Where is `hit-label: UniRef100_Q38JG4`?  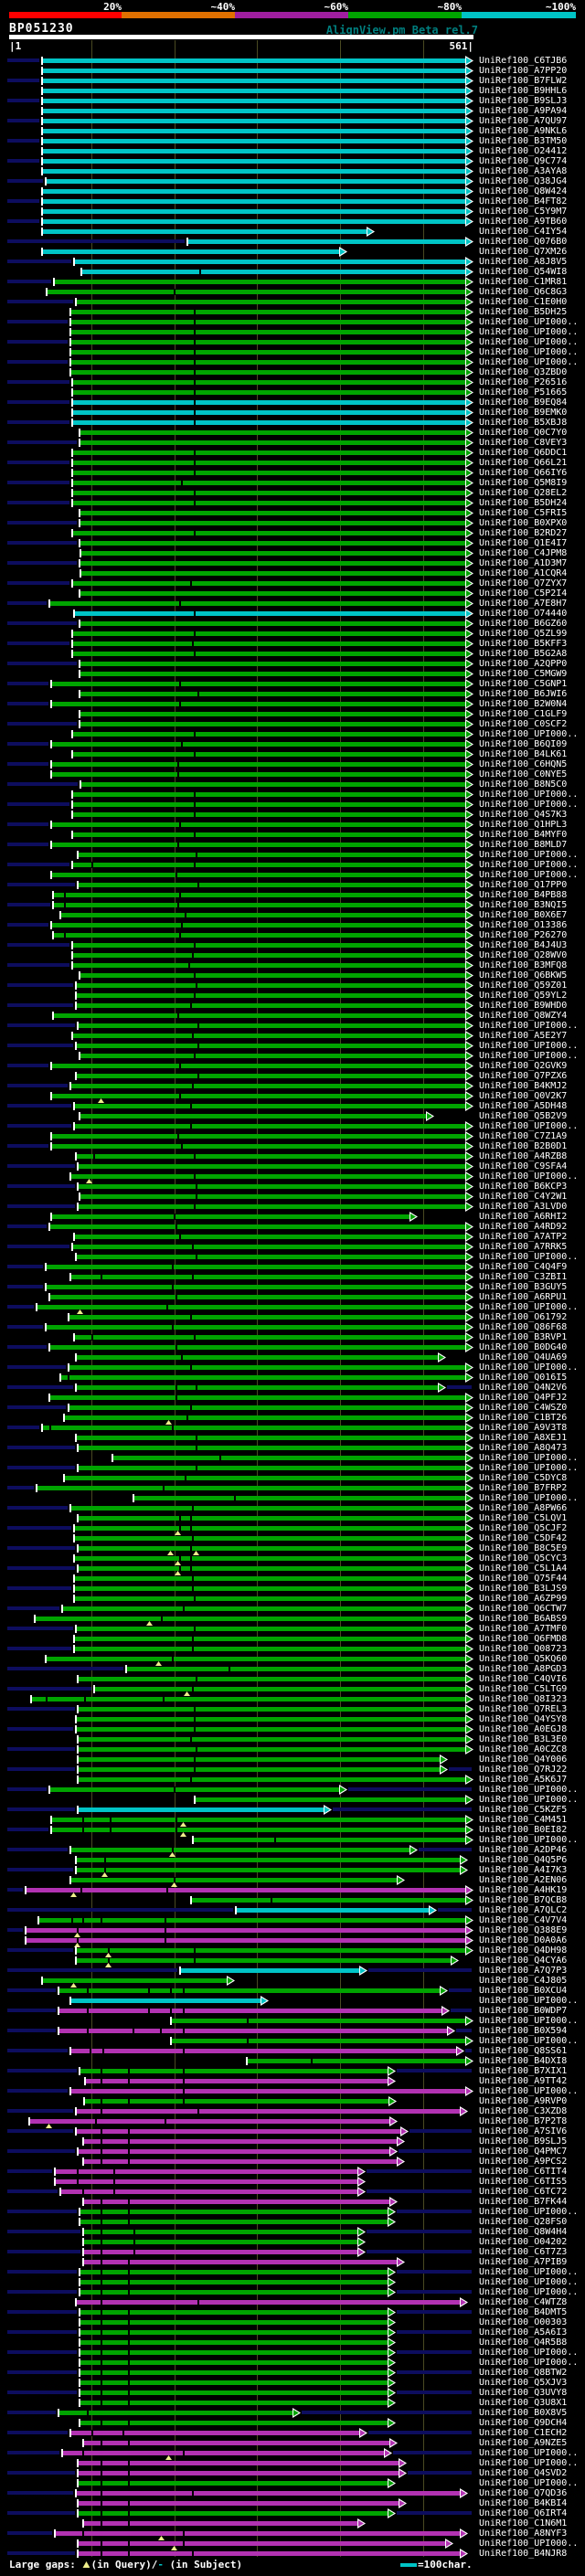
hit-label: UniRef100_Q38JG4 is located at coordinates (523, 181).